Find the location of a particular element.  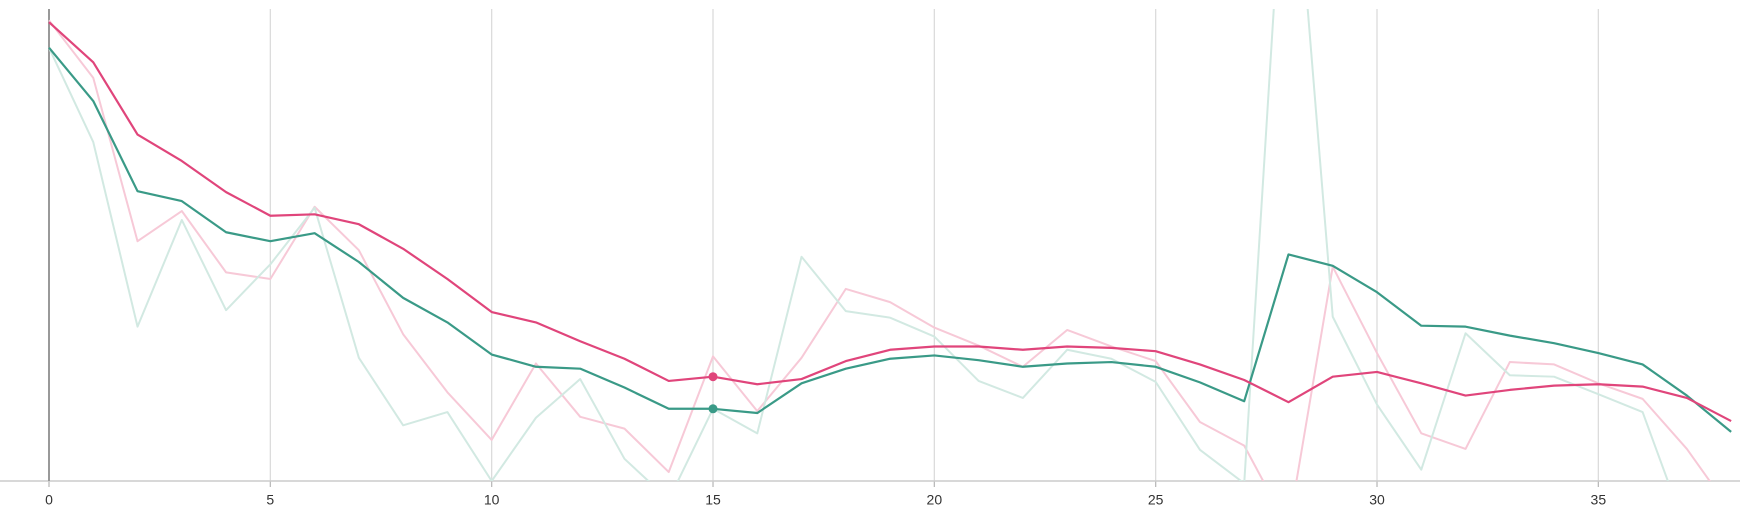

x-tick-label: 10 is located at coordinates (492, 500).